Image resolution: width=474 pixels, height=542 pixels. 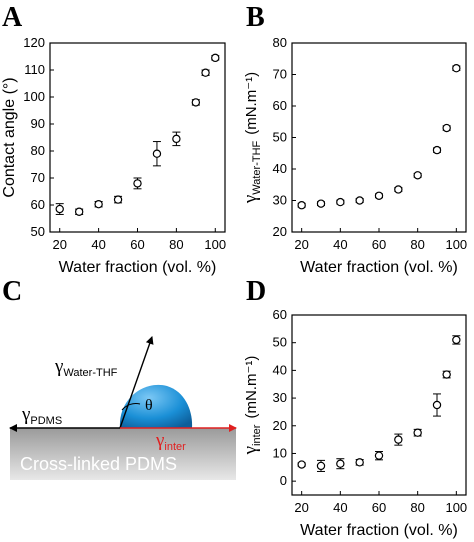 What do you see at coordinates (38, 123) in the screenshot?
I see `y-tick-label: 90` at bounding box center [38, 123].